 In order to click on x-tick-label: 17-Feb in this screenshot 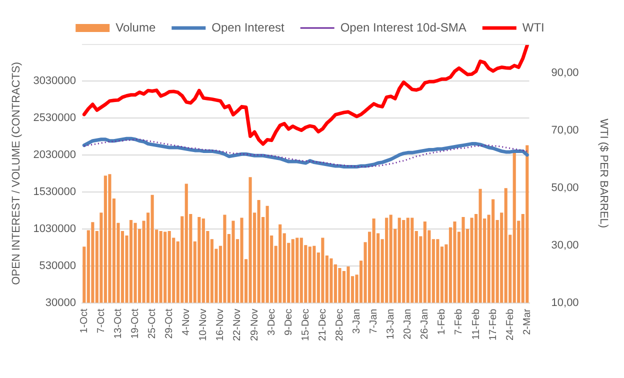, I will do `click(493, 324)`.